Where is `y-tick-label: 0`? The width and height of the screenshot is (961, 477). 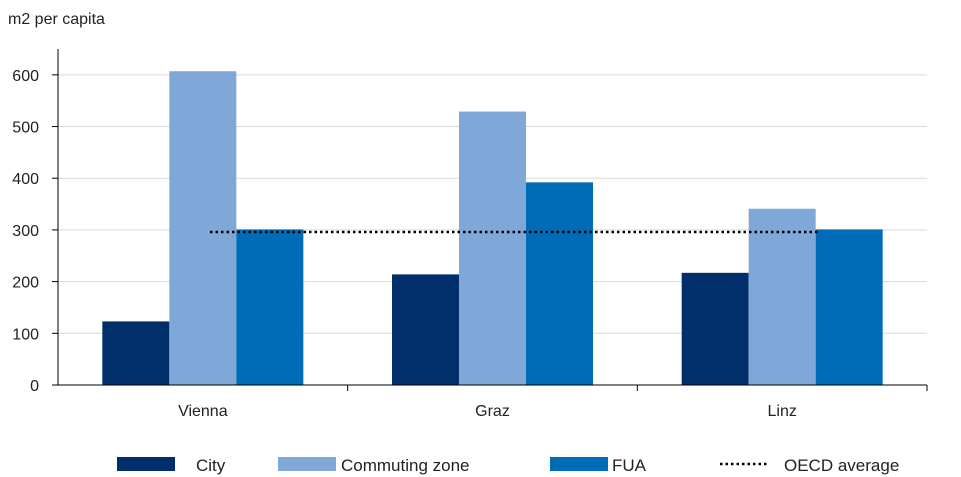
y-tick-label: 0 is located at coordinates (34, 386).